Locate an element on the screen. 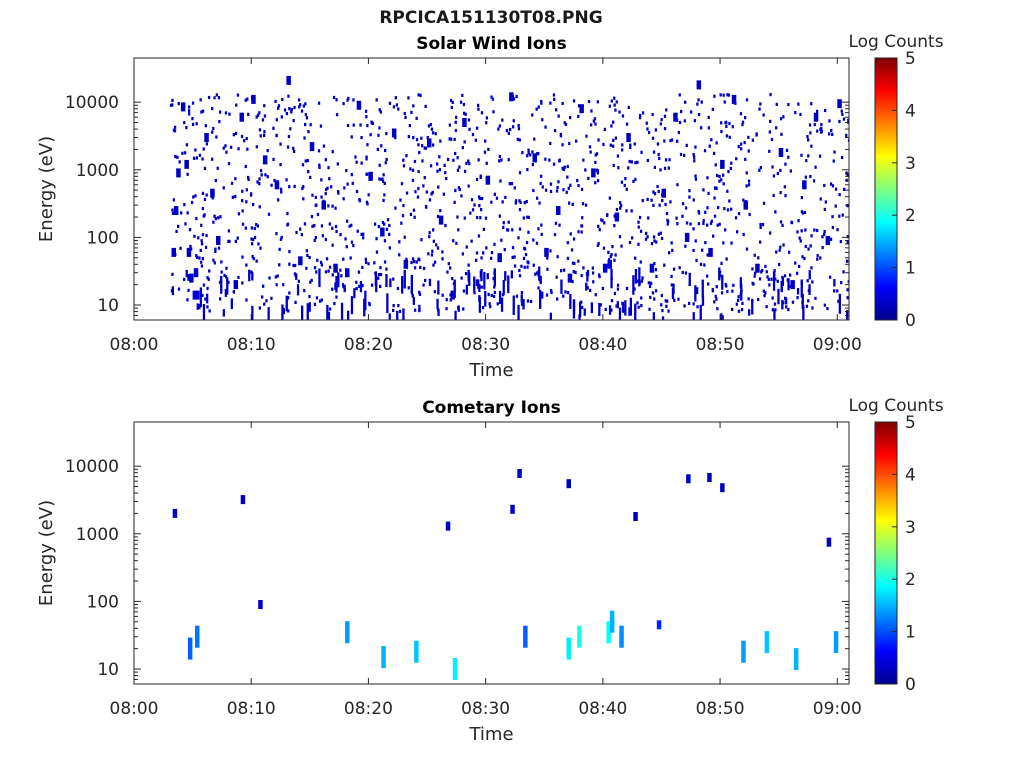 The height and width of the screenshot is (768, 1024). x-axis-label: Time is located at coordinates (490, 370).